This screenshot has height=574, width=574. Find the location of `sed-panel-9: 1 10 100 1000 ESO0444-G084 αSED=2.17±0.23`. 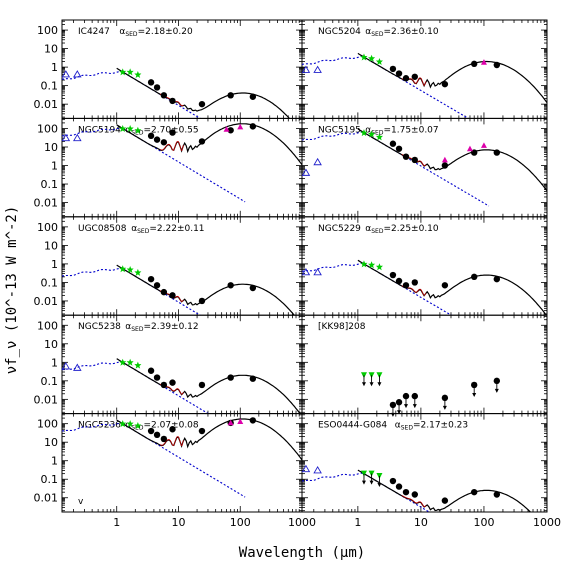

sed-panel-9: 1 10 100 1000 ESO0444-G084 αSED=2.17±0.23 is located at coordinates (431, 471).